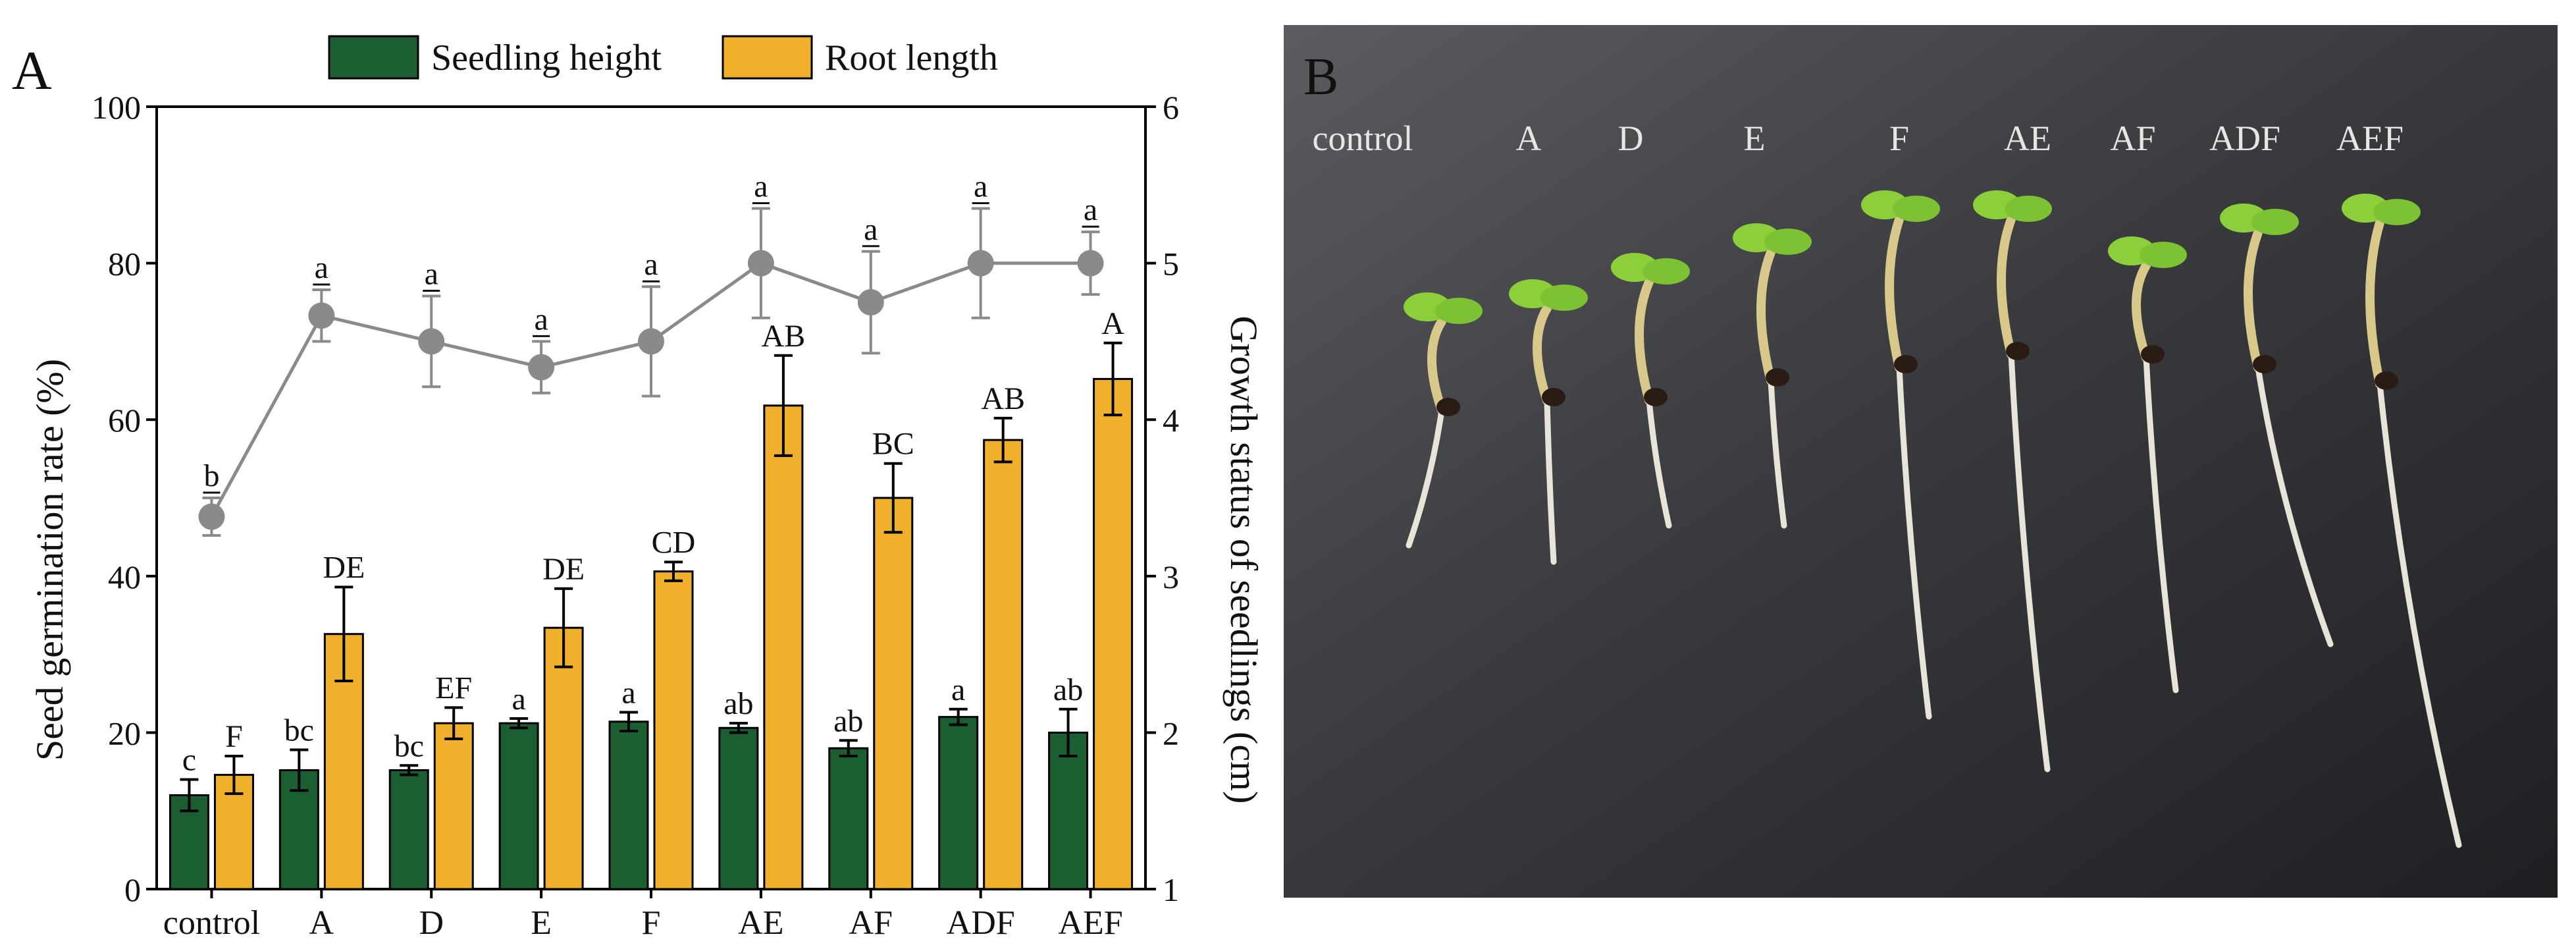  What do you see at coordinates (1112, 323) in the screenshot?
I see `significance-letter: A` at bounding box center [1112, 323].